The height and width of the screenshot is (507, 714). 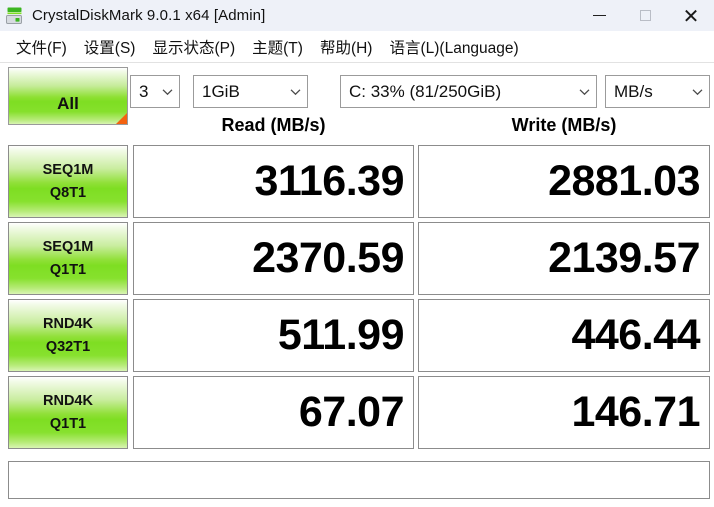 What do you see at coordinates (624, 258) in the screenshot?
I see `write-value: 2139.57` at bounding box center [624, 258].